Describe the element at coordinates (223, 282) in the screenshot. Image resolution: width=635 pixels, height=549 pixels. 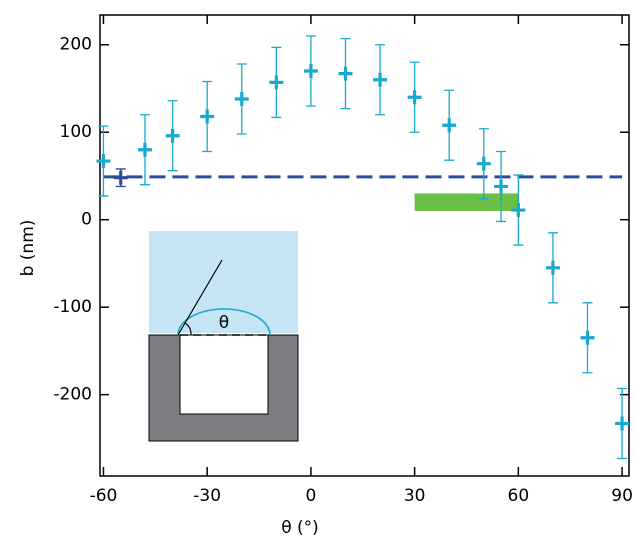
I see `inset-liquid` at that location.